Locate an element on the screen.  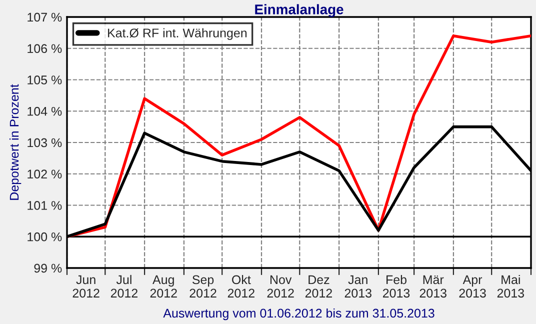
y-tick-label: 101 % is located at coordinates (45, 205).